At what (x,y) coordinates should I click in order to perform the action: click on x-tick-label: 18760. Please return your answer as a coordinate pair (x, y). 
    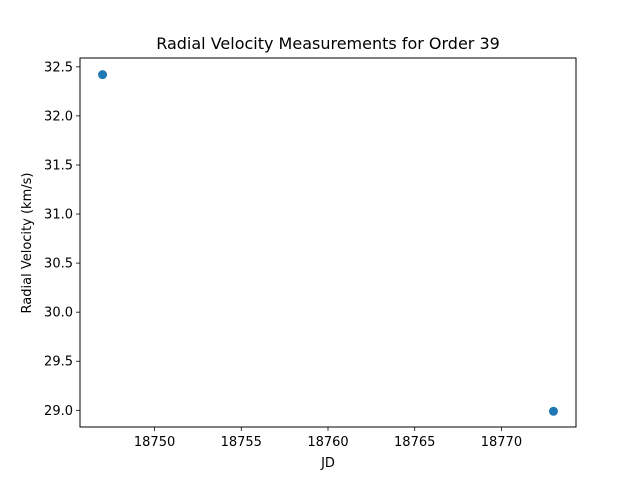
    Looking at the image, I should click on (327, 442).